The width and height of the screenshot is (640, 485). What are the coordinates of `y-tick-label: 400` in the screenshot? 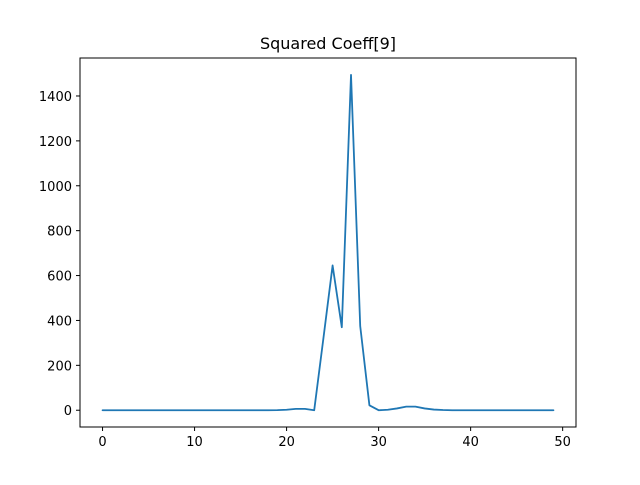 It's located at (59, 321).